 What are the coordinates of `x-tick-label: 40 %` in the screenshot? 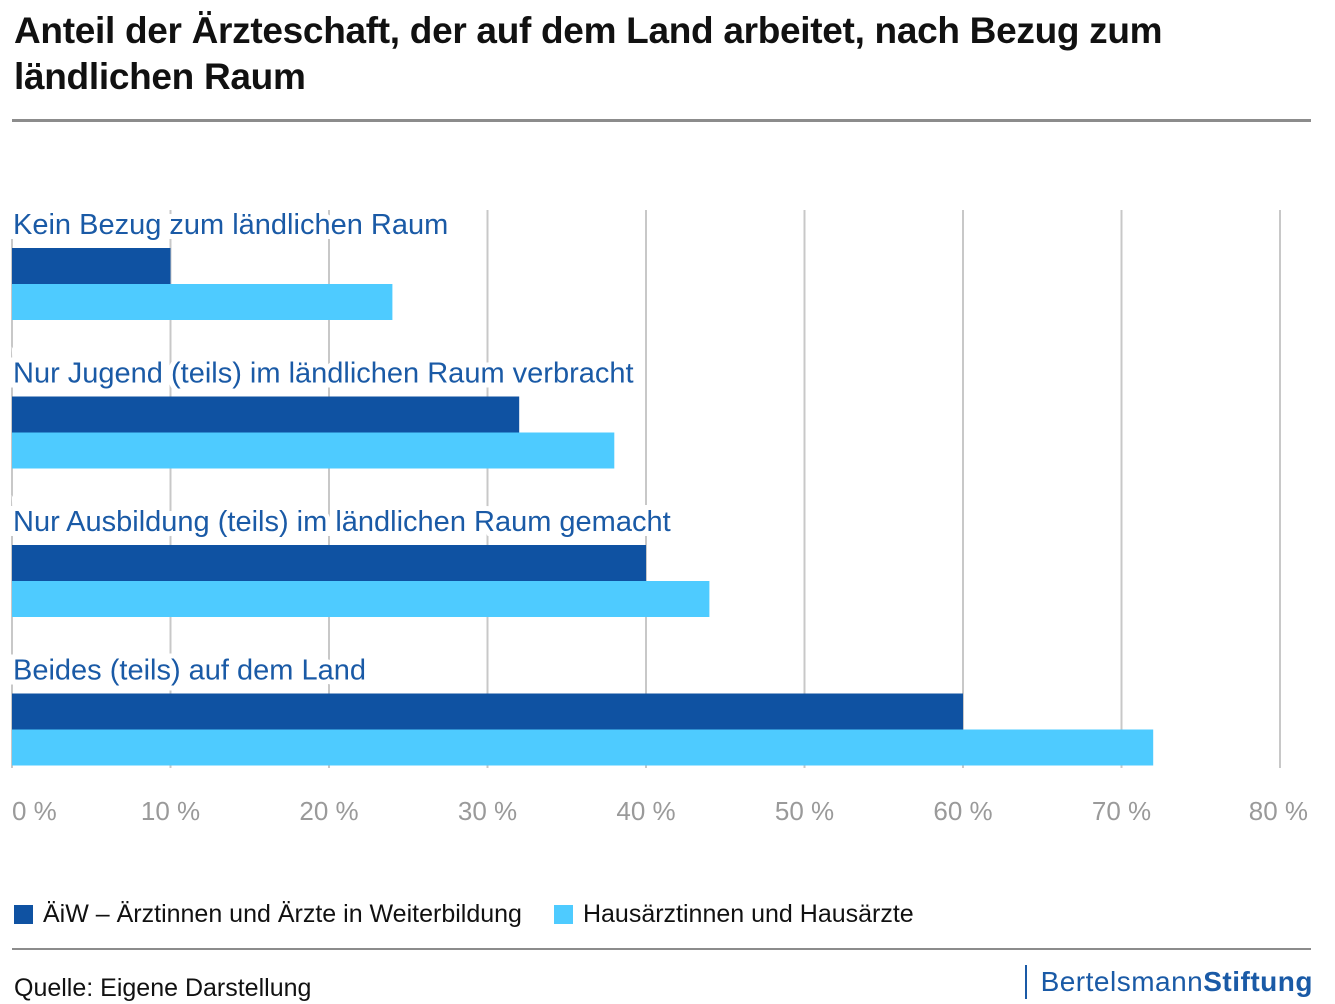 It's located at (645, 811).